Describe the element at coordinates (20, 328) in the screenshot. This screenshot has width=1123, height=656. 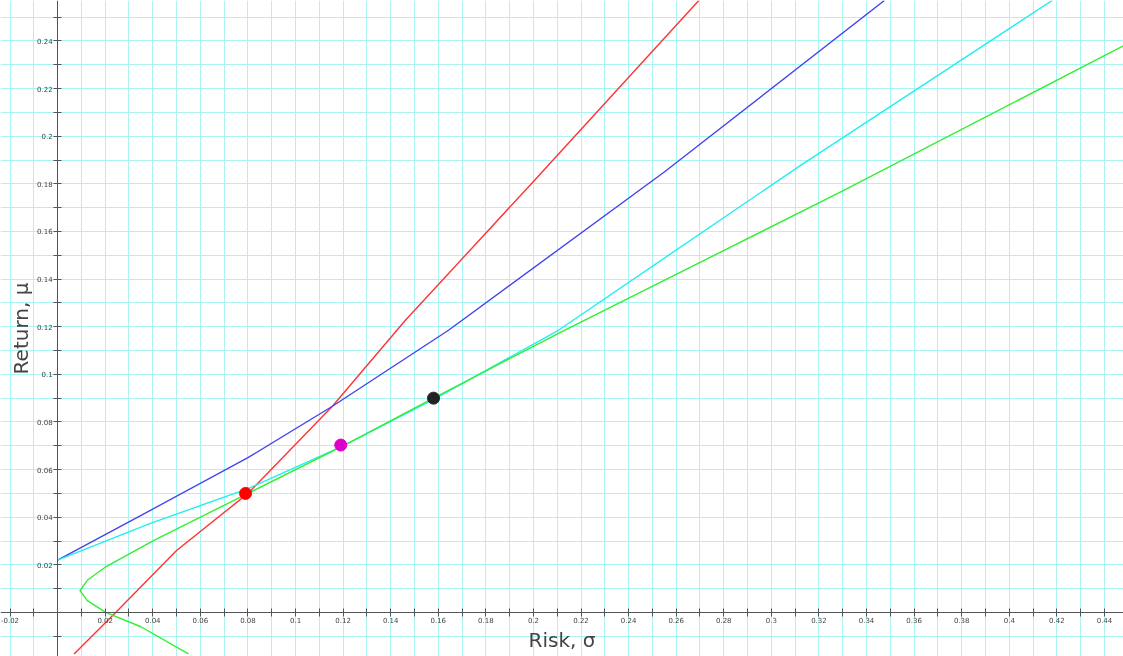
I see `y-axis-title: Return, μ` at that location.